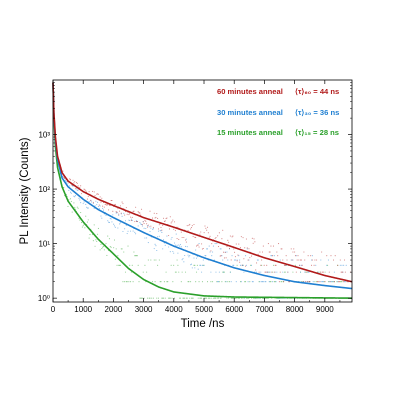  I want to click on legend-label: 60 minutes anneal, so click(250, 91).